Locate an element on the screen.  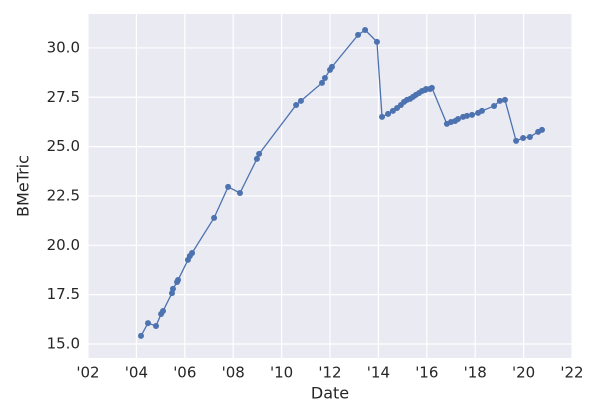
y-tick-label: 20.0 is located at coordinates (63, 245).